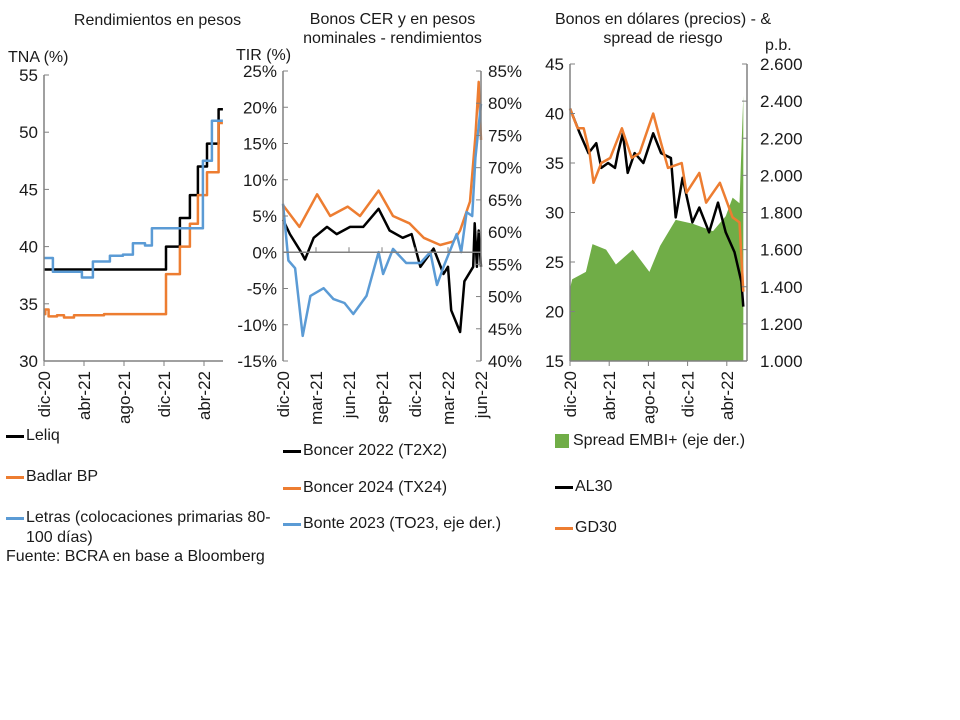 The height and width of the screenshot is (720, 960). I want to click on y-tick-label: 50, so click(28, 132).